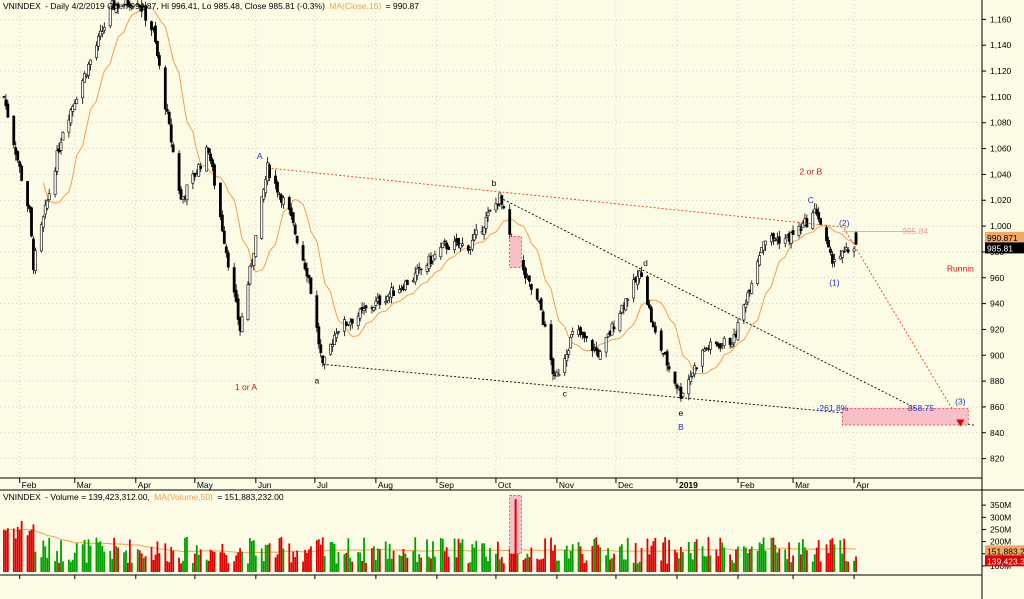  I want to click on highlight-zone-oct, so click(515, 252).